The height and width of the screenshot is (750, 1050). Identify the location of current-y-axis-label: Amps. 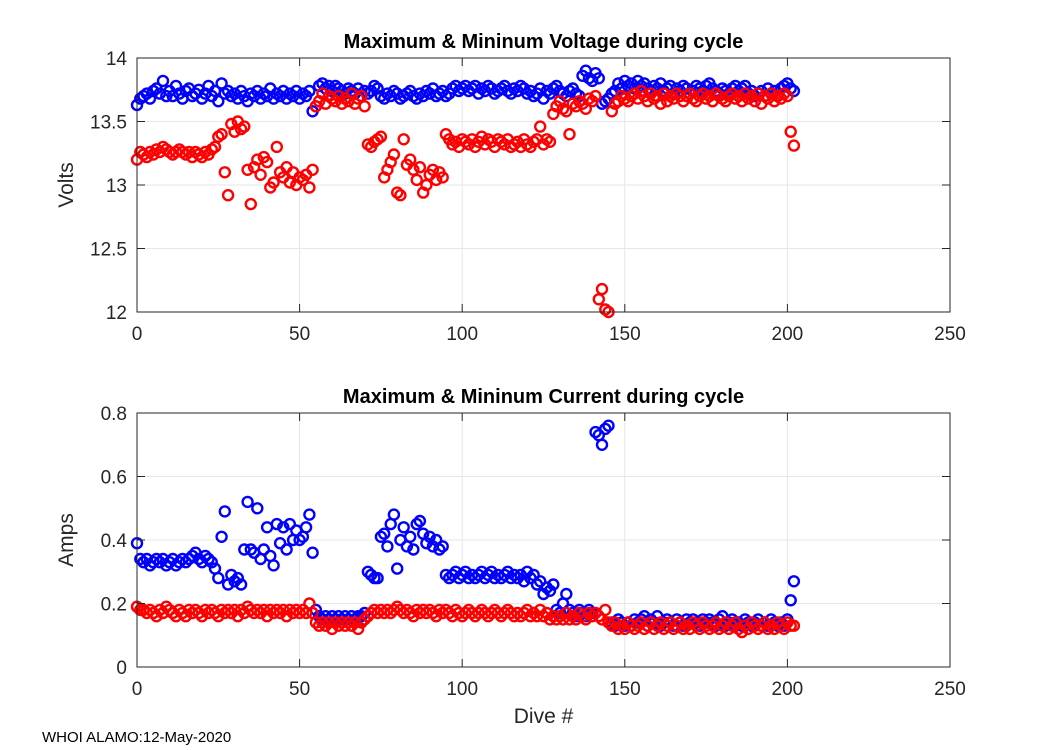
(66, 540).